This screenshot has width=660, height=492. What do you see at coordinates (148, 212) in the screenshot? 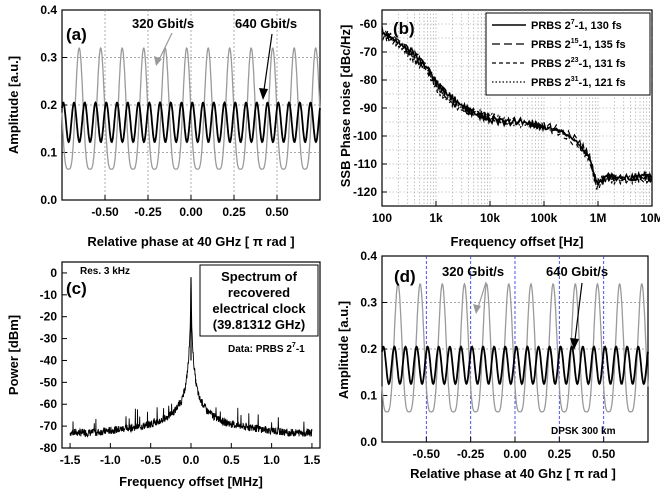
I see `tick-label-a-x-1: -0.25` at bounding box center [148, 212].